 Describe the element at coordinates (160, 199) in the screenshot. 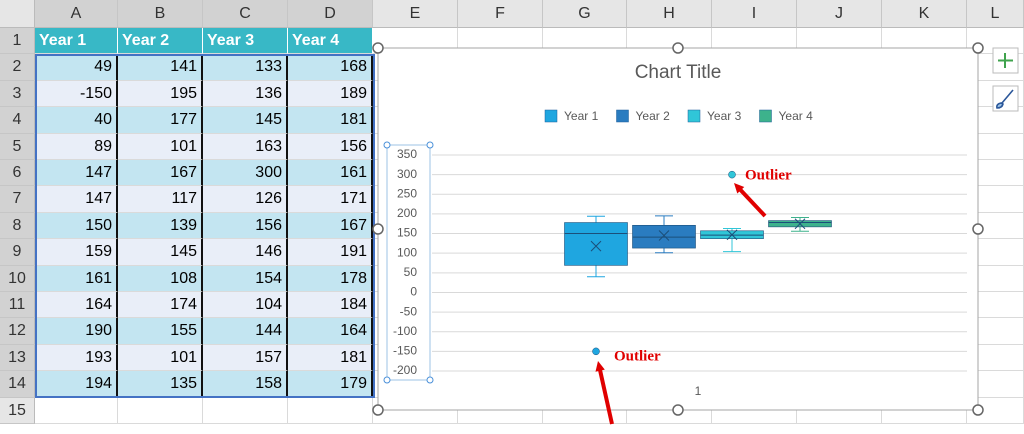

I see `table-cell: 117` at that location.